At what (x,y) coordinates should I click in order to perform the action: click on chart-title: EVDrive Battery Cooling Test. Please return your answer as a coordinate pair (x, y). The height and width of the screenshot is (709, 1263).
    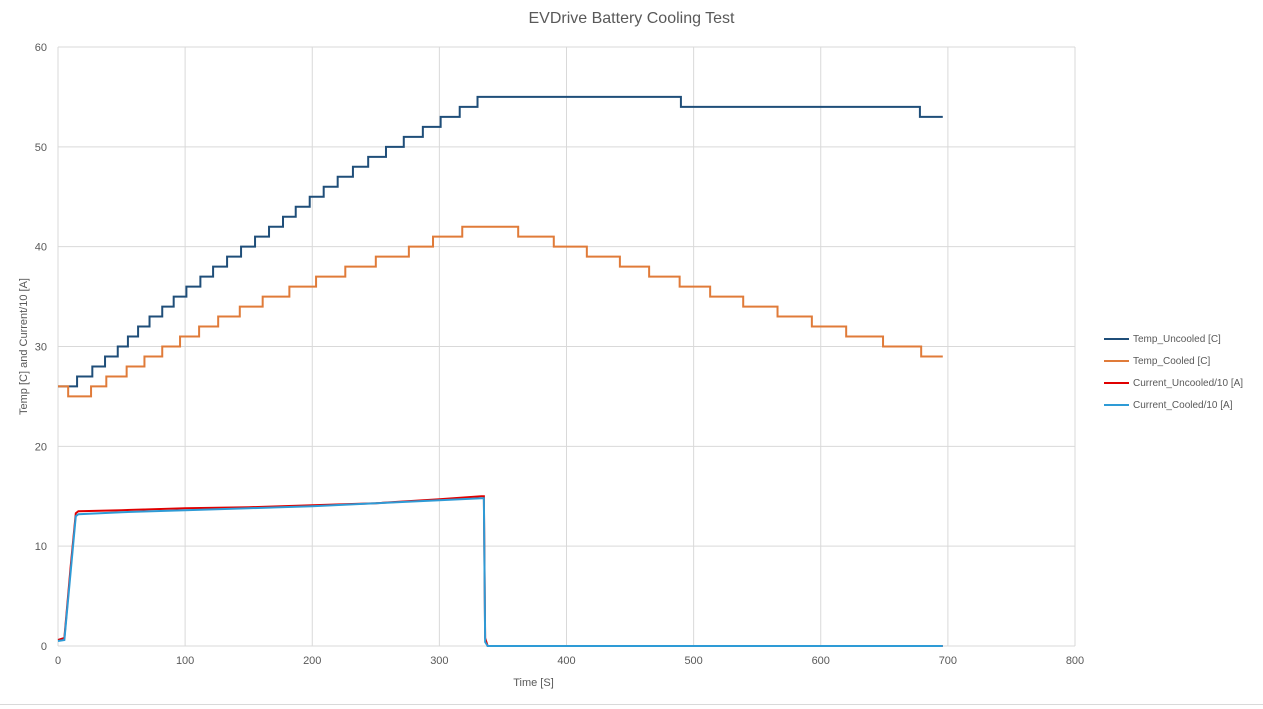
    Looking at the image, I should click on (631, 18).